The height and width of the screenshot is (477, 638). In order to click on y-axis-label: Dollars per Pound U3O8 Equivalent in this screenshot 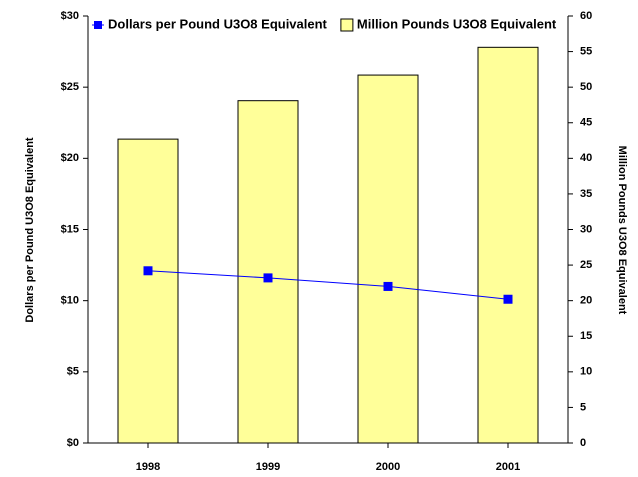, I will do `click(30, 230)`.